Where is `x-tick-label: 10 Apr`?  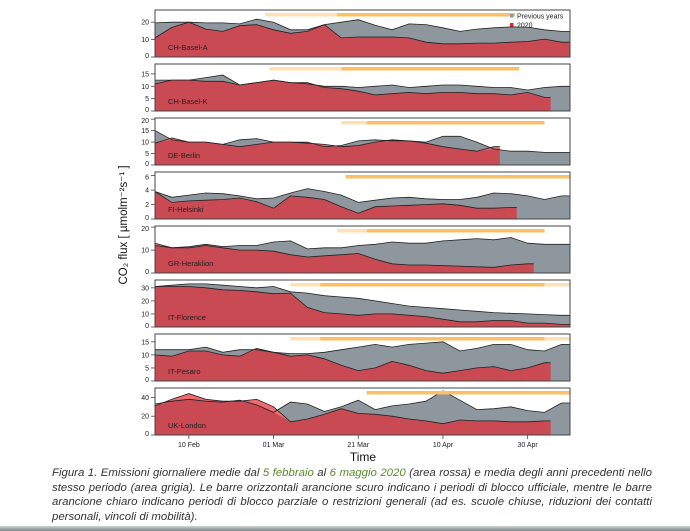
x-tick-label: 10 Apr is located at coordinates (443, 445).